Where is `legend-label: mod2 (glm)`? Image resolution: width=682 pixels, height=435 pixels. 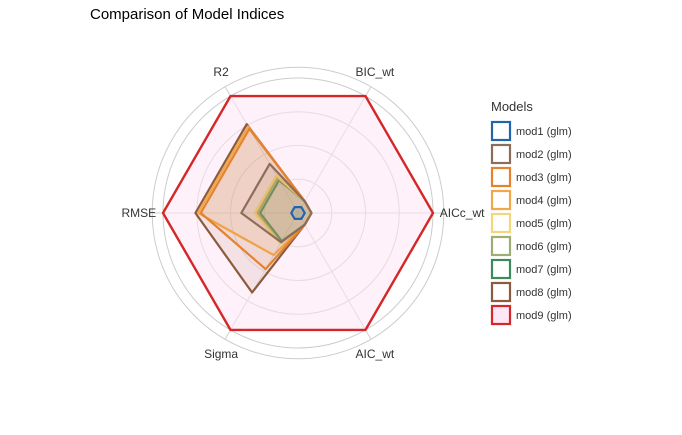 legend-label: mod2 (glm) is located at coordinates (544, 155).